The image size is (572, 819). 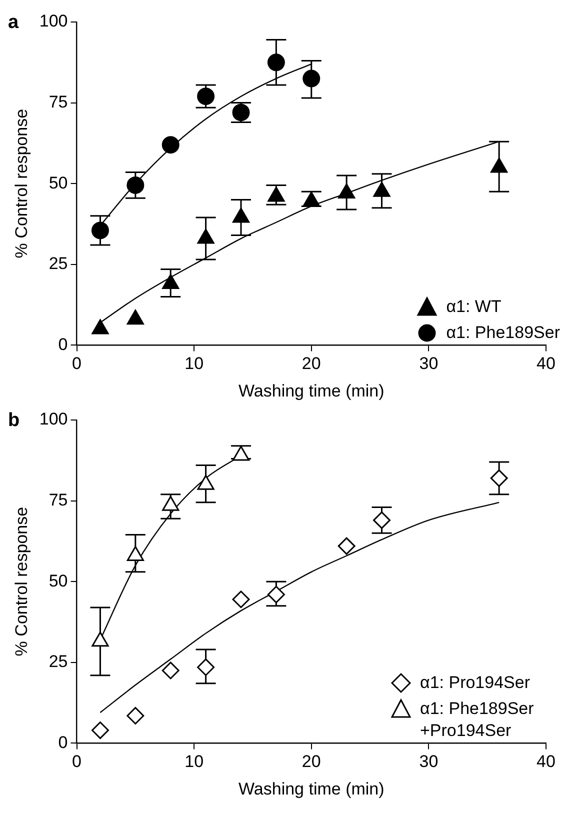 What do you see at coordinates (477, 720) in the screenshot?
I see `legend-label: α1: Phe189Ser +Pro194Ser` at bounding box center [477, 720].